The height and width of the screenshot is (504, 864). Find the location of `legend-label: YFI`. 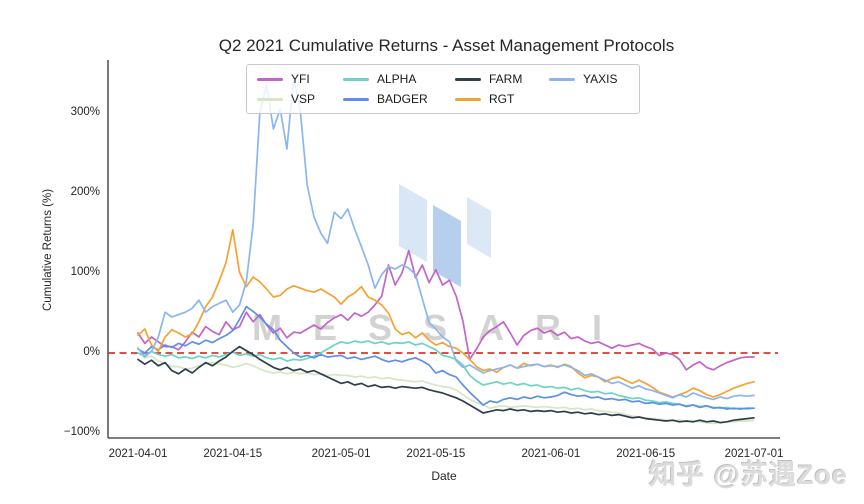

legend-label: YFI is located at coordinates (300, 79).